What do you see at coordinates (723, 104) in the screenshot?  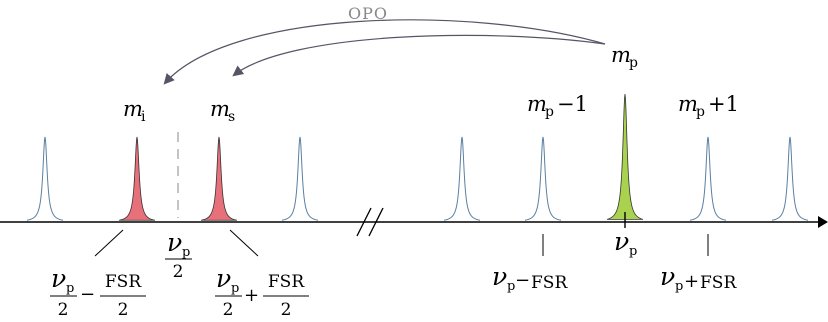 I see `svg-text: +1` at bounding box center [723, 104].